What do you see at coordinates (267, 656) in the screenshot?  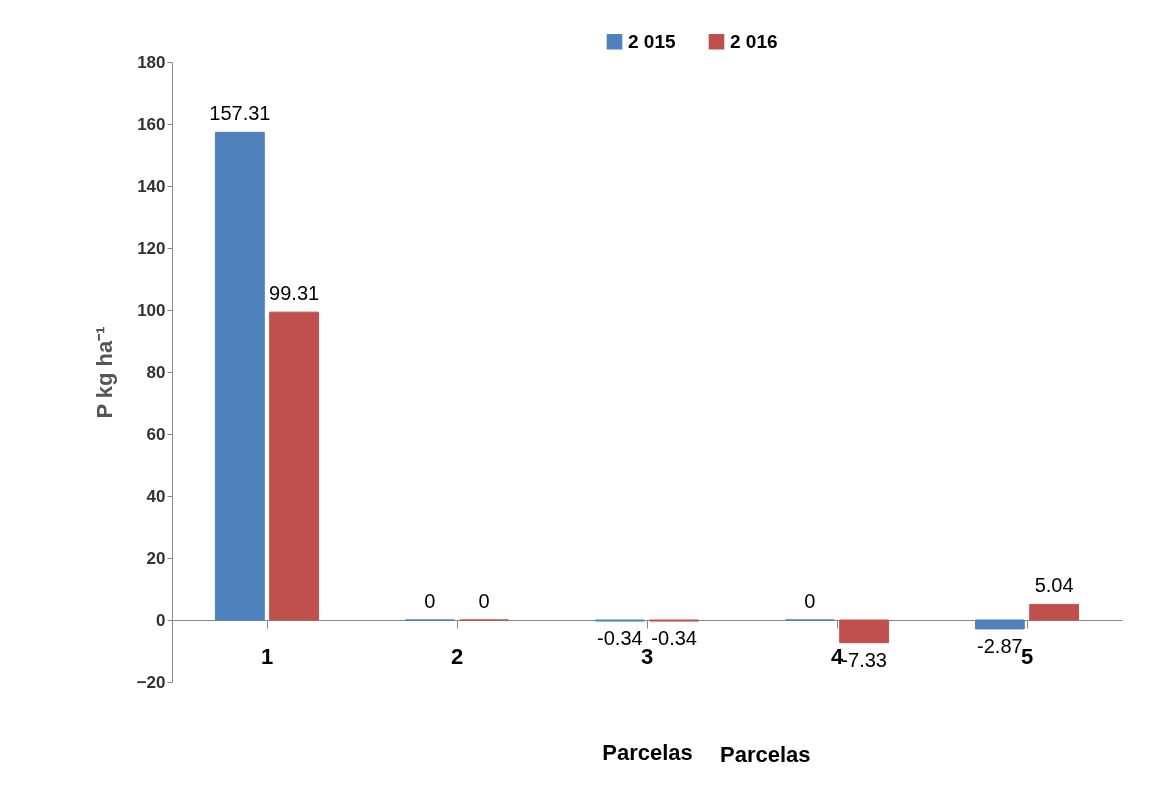 I see `x-tick-label: 1` at bounding box center [267, 656].